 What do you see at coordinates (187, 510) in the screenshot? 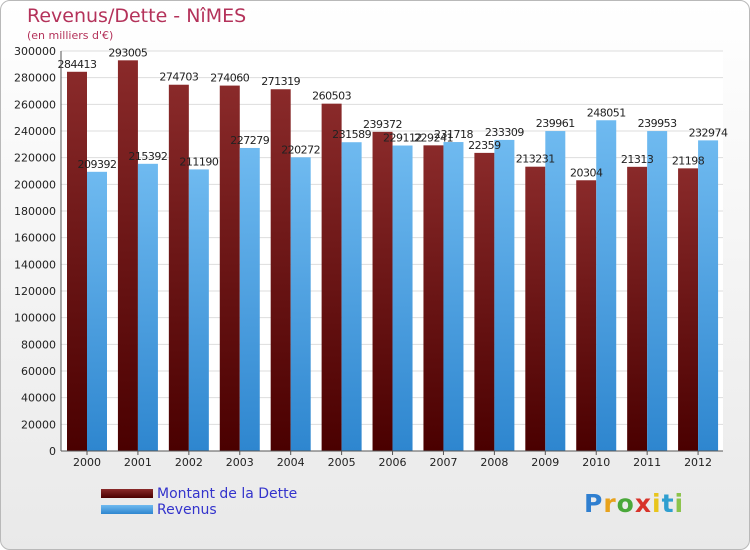
I see `legend-label-revenus: Revenus` at bounding box center [187, 510].